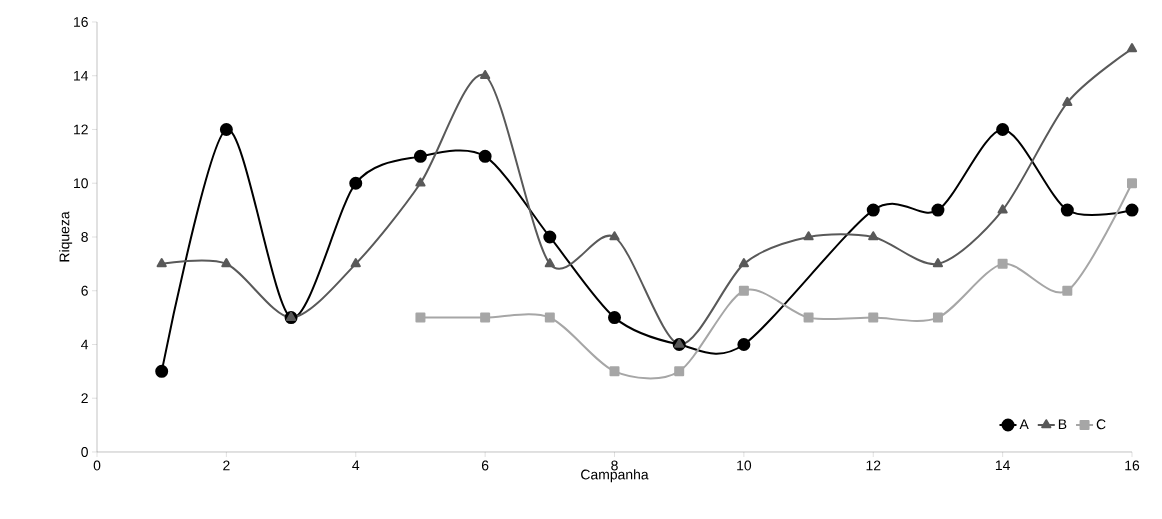  Describe the element at coordinates (744, 465) in the screenshot. I see `x-tick-label: 10` at that location.